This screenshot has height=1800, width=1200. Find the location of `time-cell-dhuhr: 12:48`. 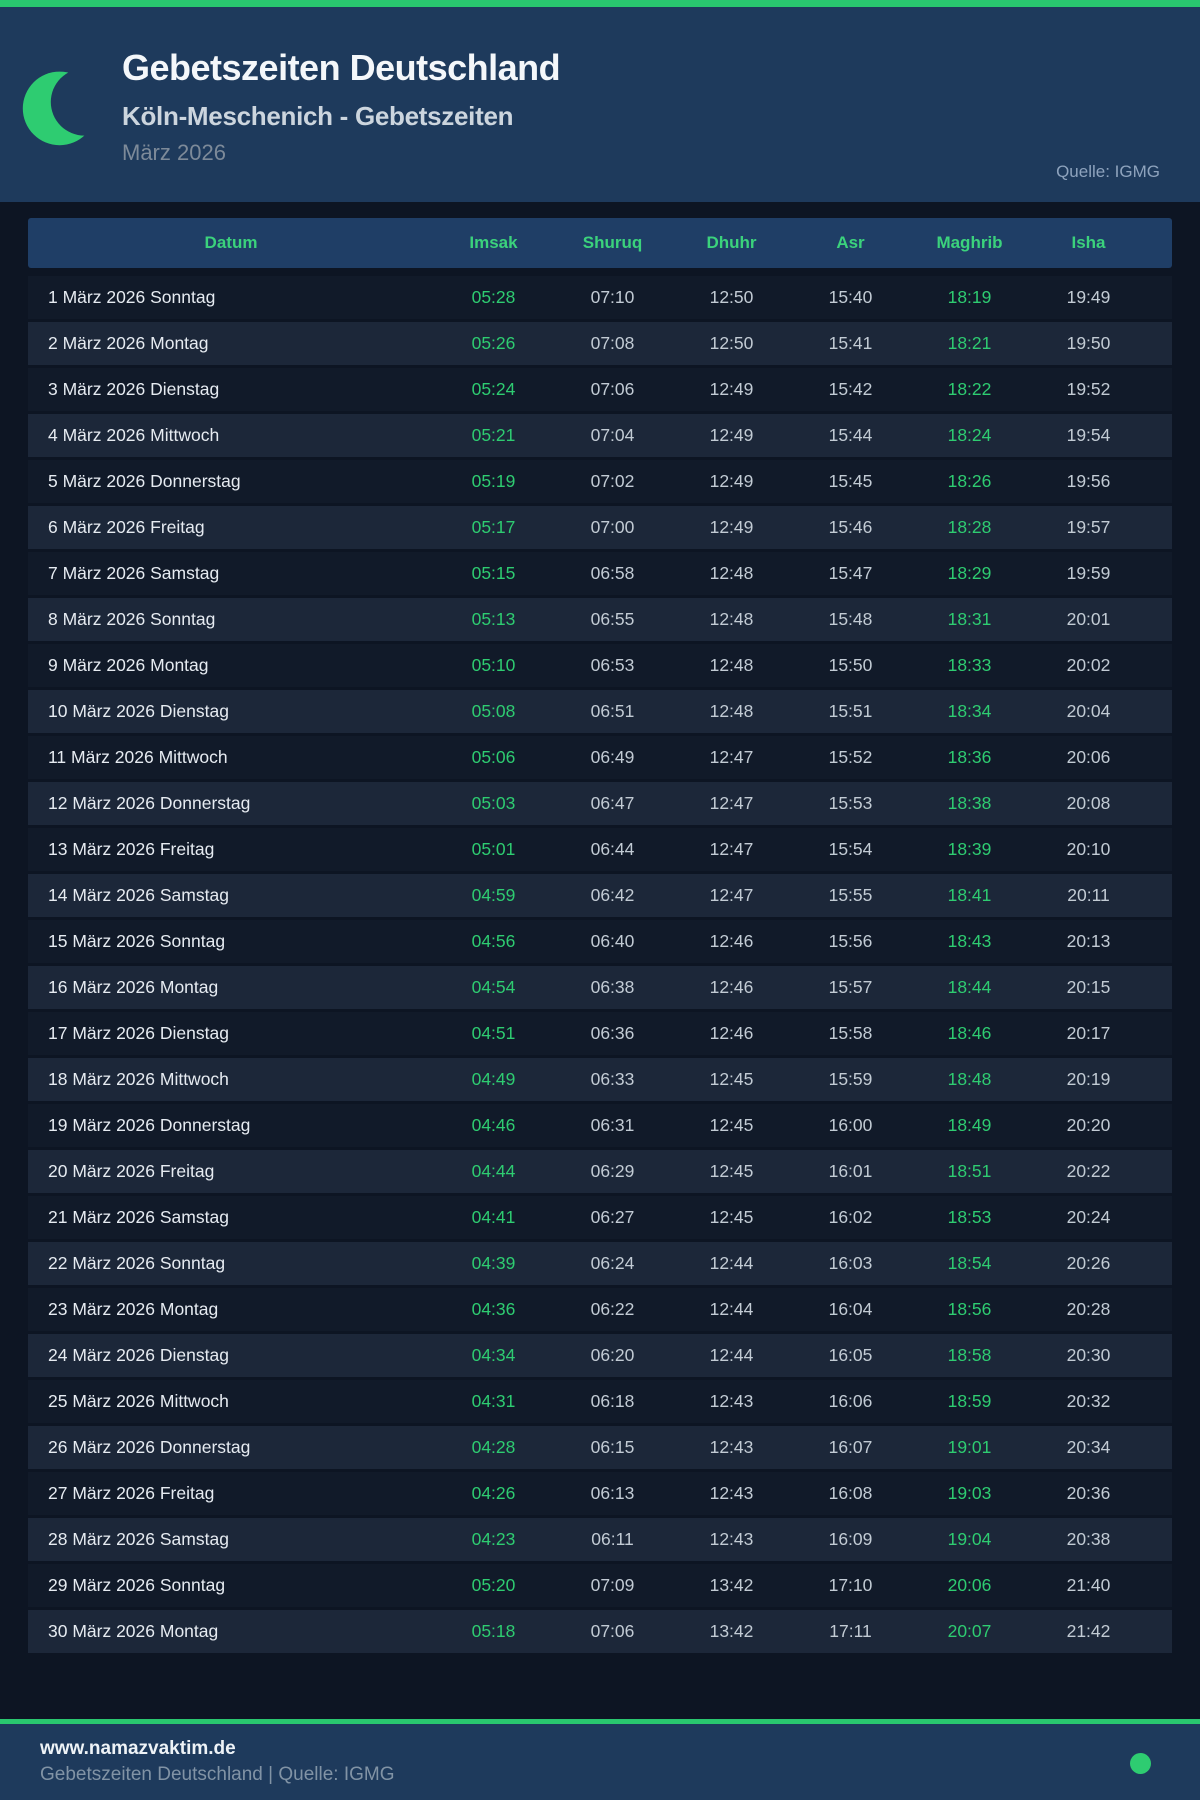

time-cell-dhuhr: 12:48 is located at coordinates (731, 573).